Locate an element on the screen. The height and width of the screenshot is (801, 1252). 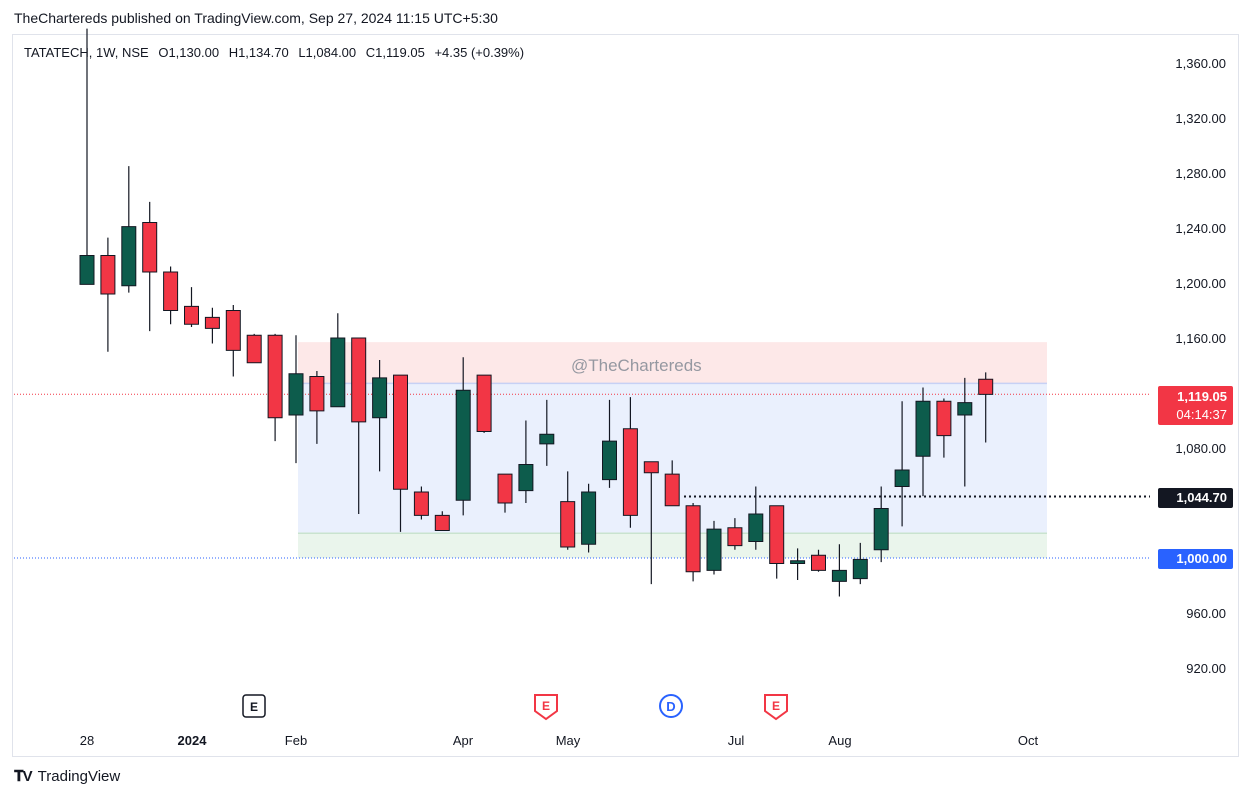
y-tick-label: 1,200.00 is located at coordinates (1200, 283).